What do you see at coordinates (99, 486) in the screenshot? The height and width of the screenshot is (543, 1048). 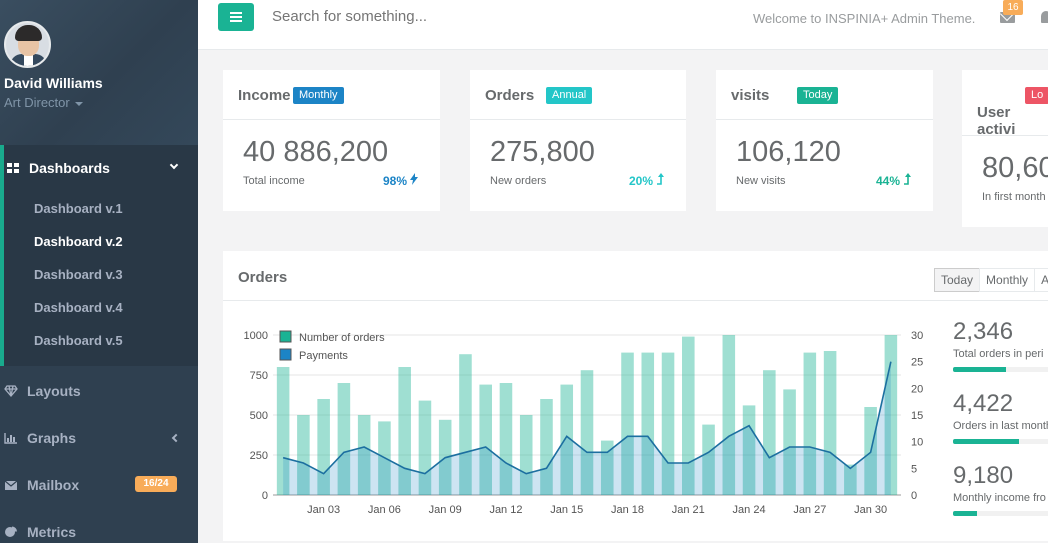 I see `sidebar-item-mailbox: Mailbox 16/24` at bounding box center [99, 486].